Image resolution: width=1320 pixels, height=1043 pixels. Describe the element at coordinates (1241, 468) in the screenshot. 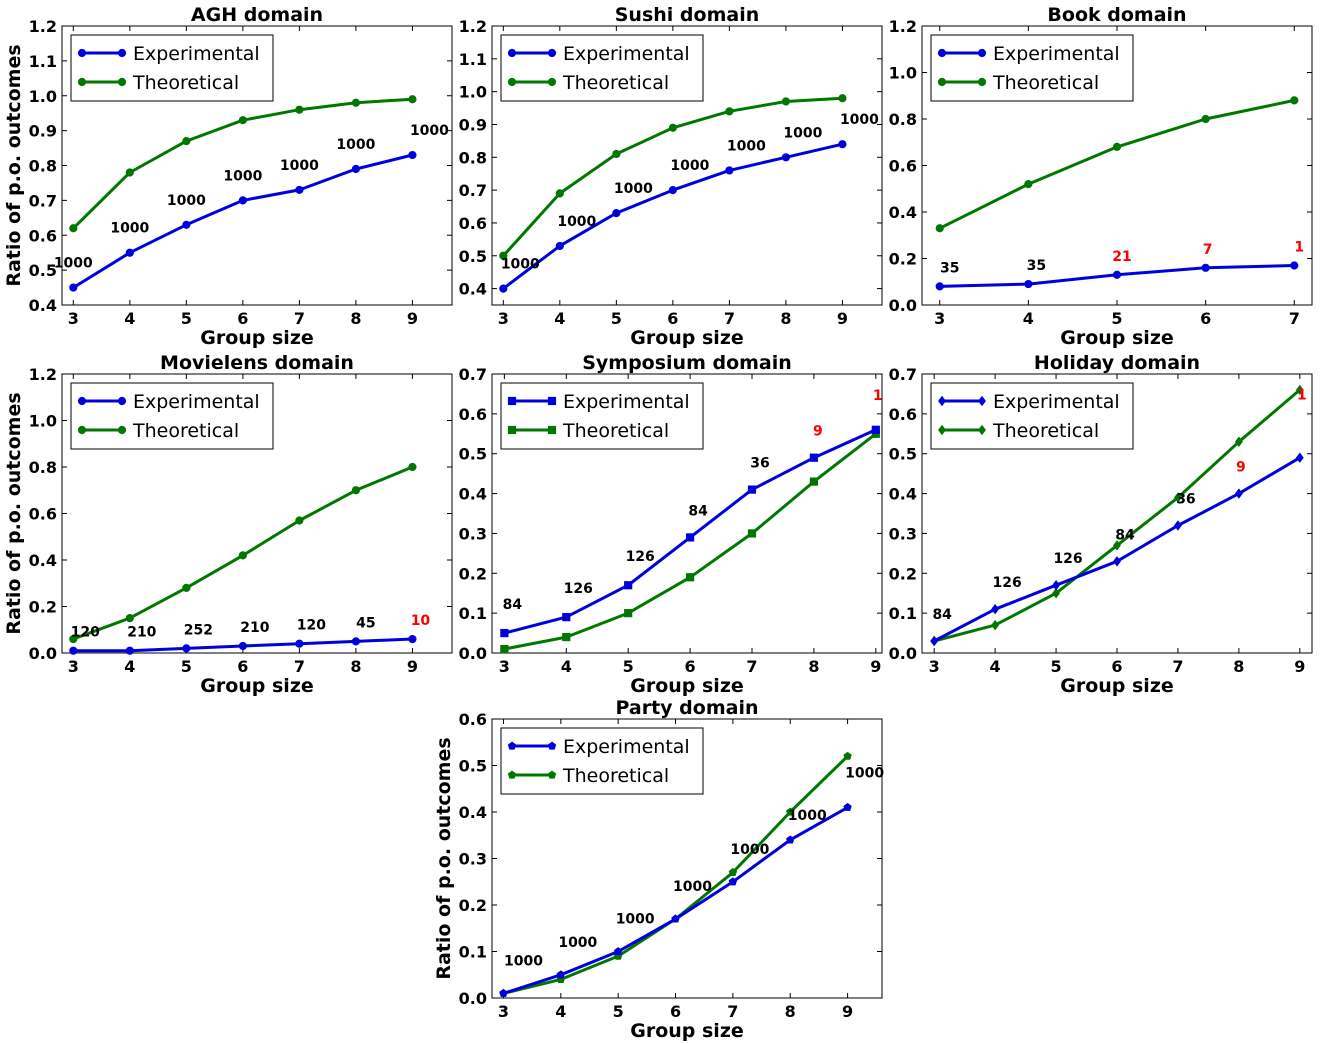

I see `count-annotation: 9` at that location.